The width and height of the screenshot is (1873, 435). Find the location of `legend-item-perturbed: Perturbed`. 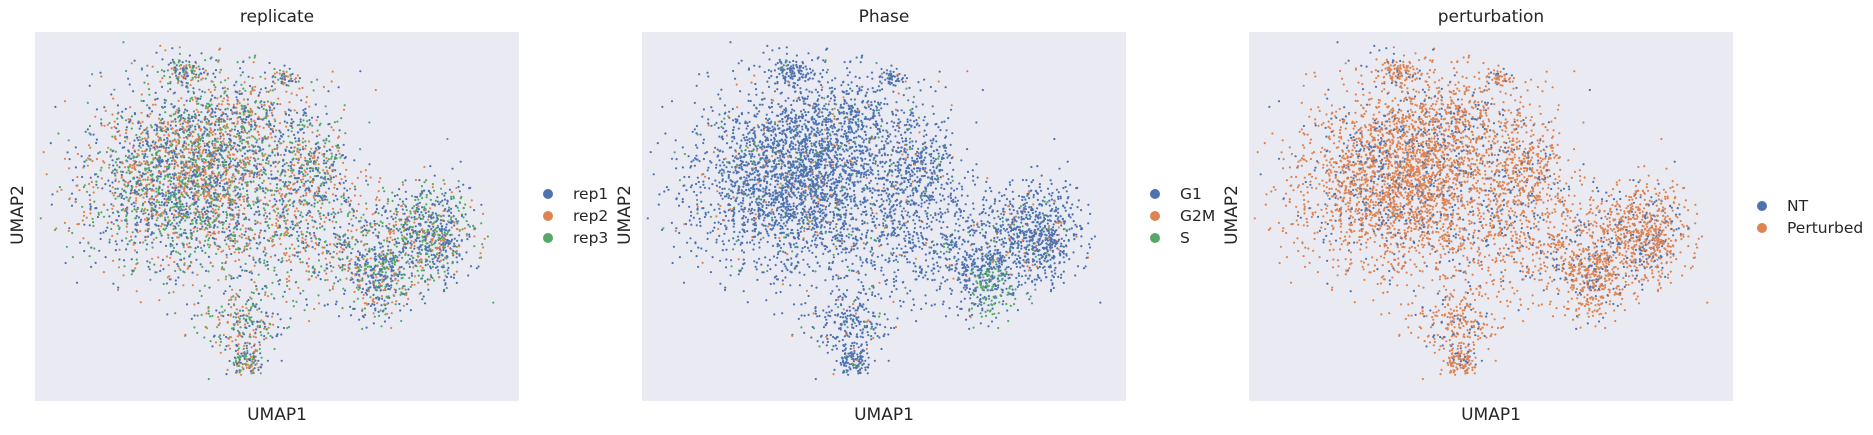

legend-item-perturbed: Perturbed is located at coordinates (1810, 228).